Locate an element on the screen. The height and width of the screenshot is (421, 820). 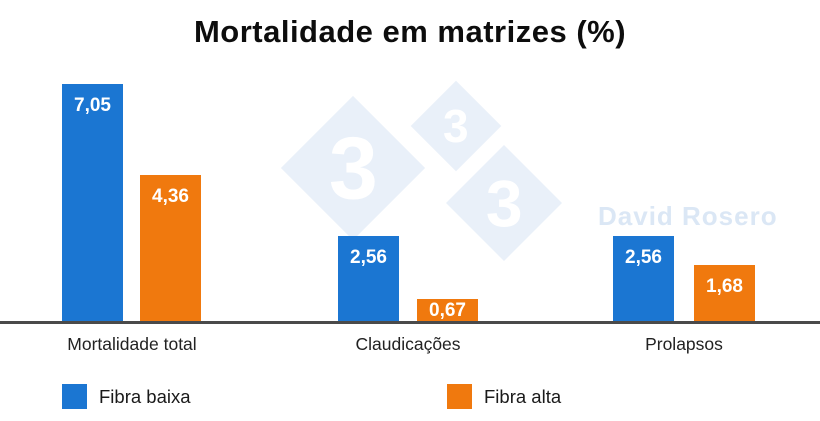
x-axis-line is located at coordinates (410, 322).